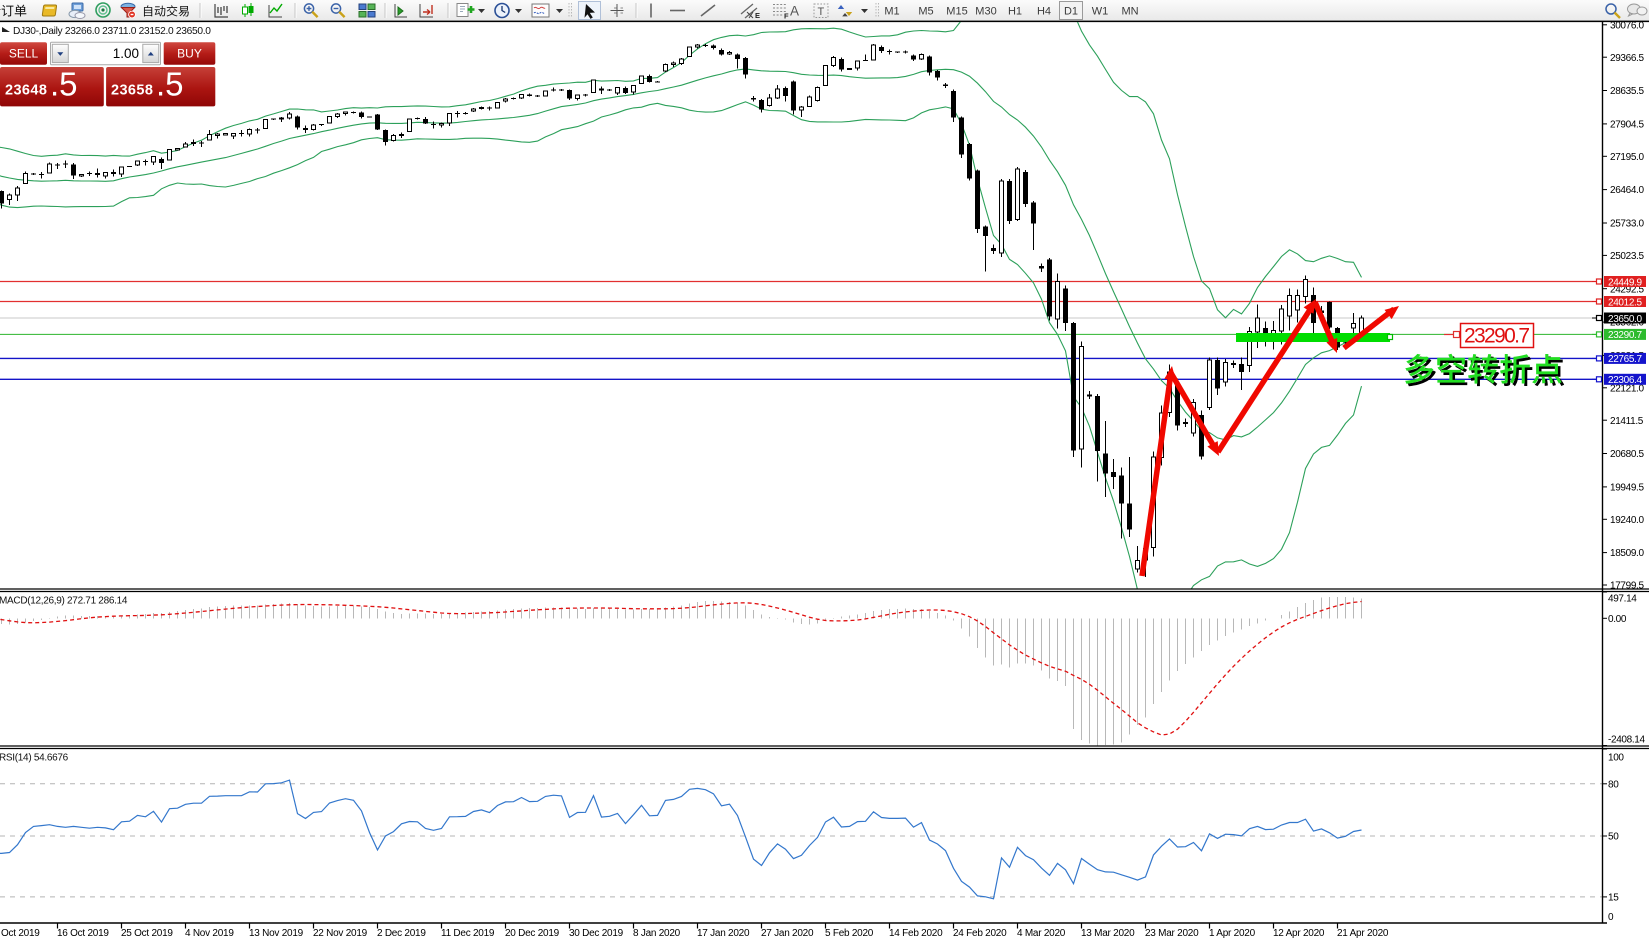 The image size is (1649, 942). What do you see at coordinates (1044, 12) in the screenshot?
I see `svg-text: H4` at bounding box center [1044, 12].